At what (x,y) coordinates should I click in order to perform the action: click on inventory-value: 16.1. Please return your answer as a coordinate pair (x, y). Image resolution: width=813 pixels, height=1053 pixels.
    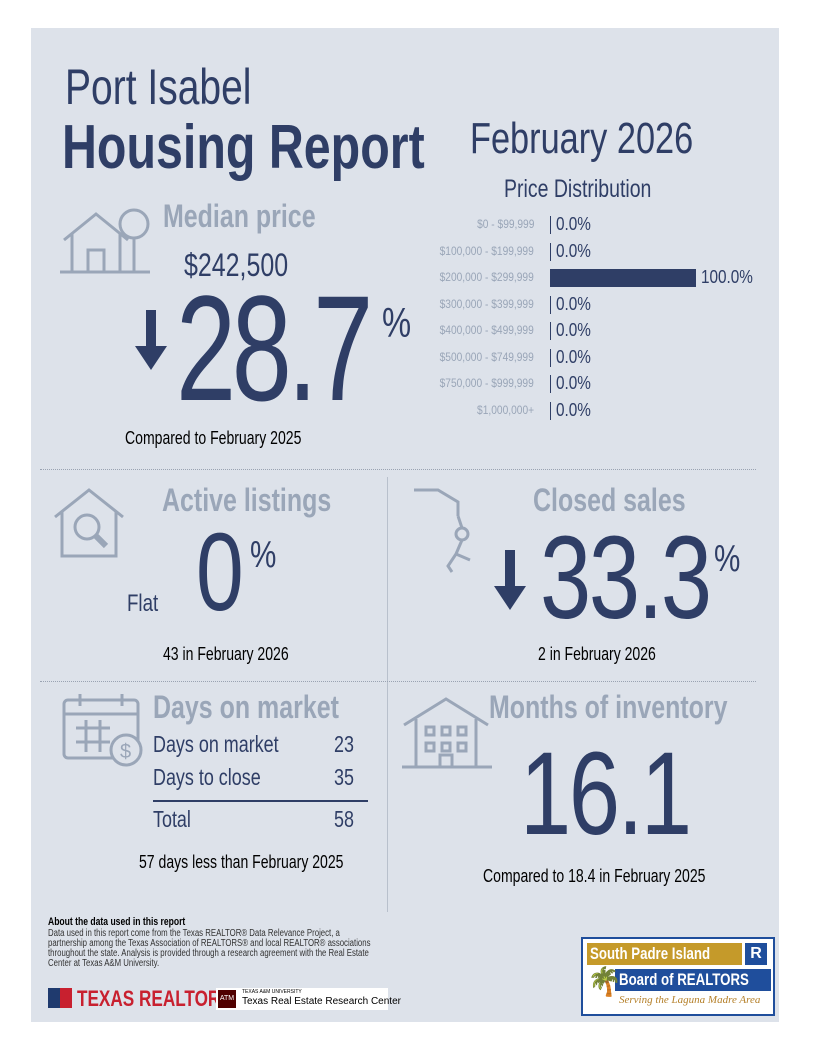
    Looking at the image, I should click on (606, 794).